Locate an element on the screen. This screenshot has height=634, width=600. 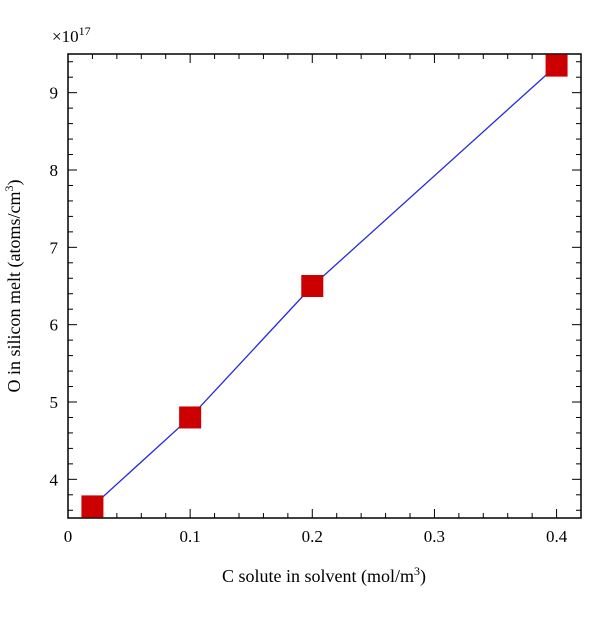
y-scale-base: ×10 is located at coordinates (65, 36).